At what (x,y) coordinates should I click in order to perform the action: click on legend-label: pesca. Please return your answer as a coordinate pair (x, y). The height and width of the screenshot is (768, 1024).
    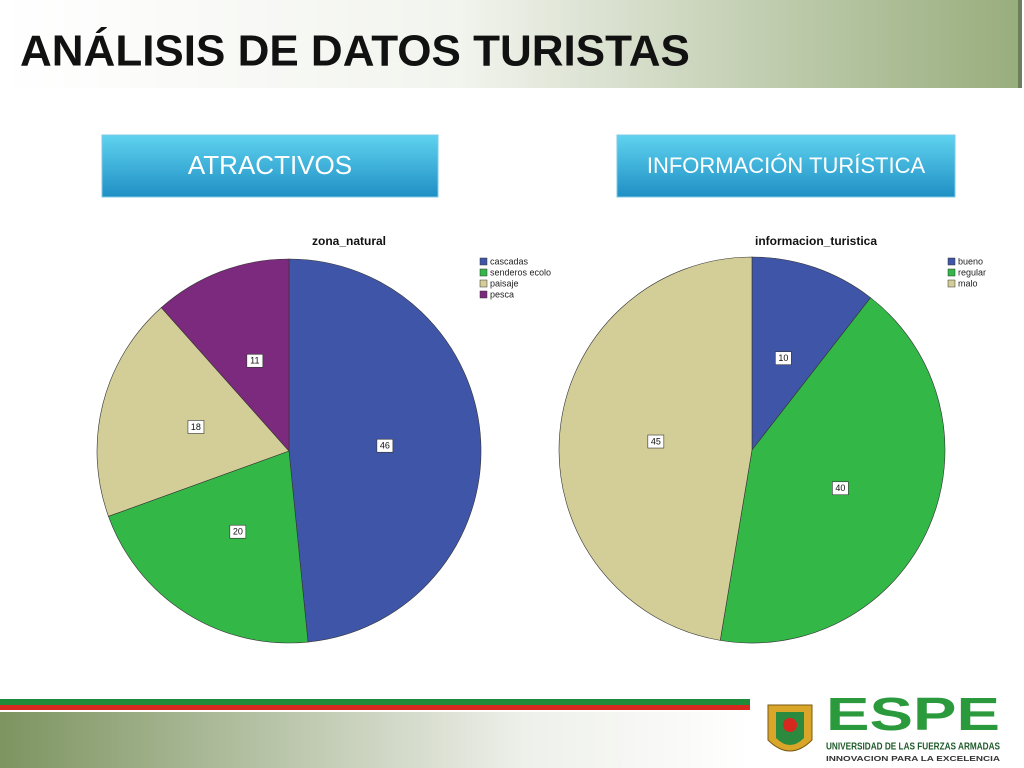
    Looking at the image, I should click on (502, 294).